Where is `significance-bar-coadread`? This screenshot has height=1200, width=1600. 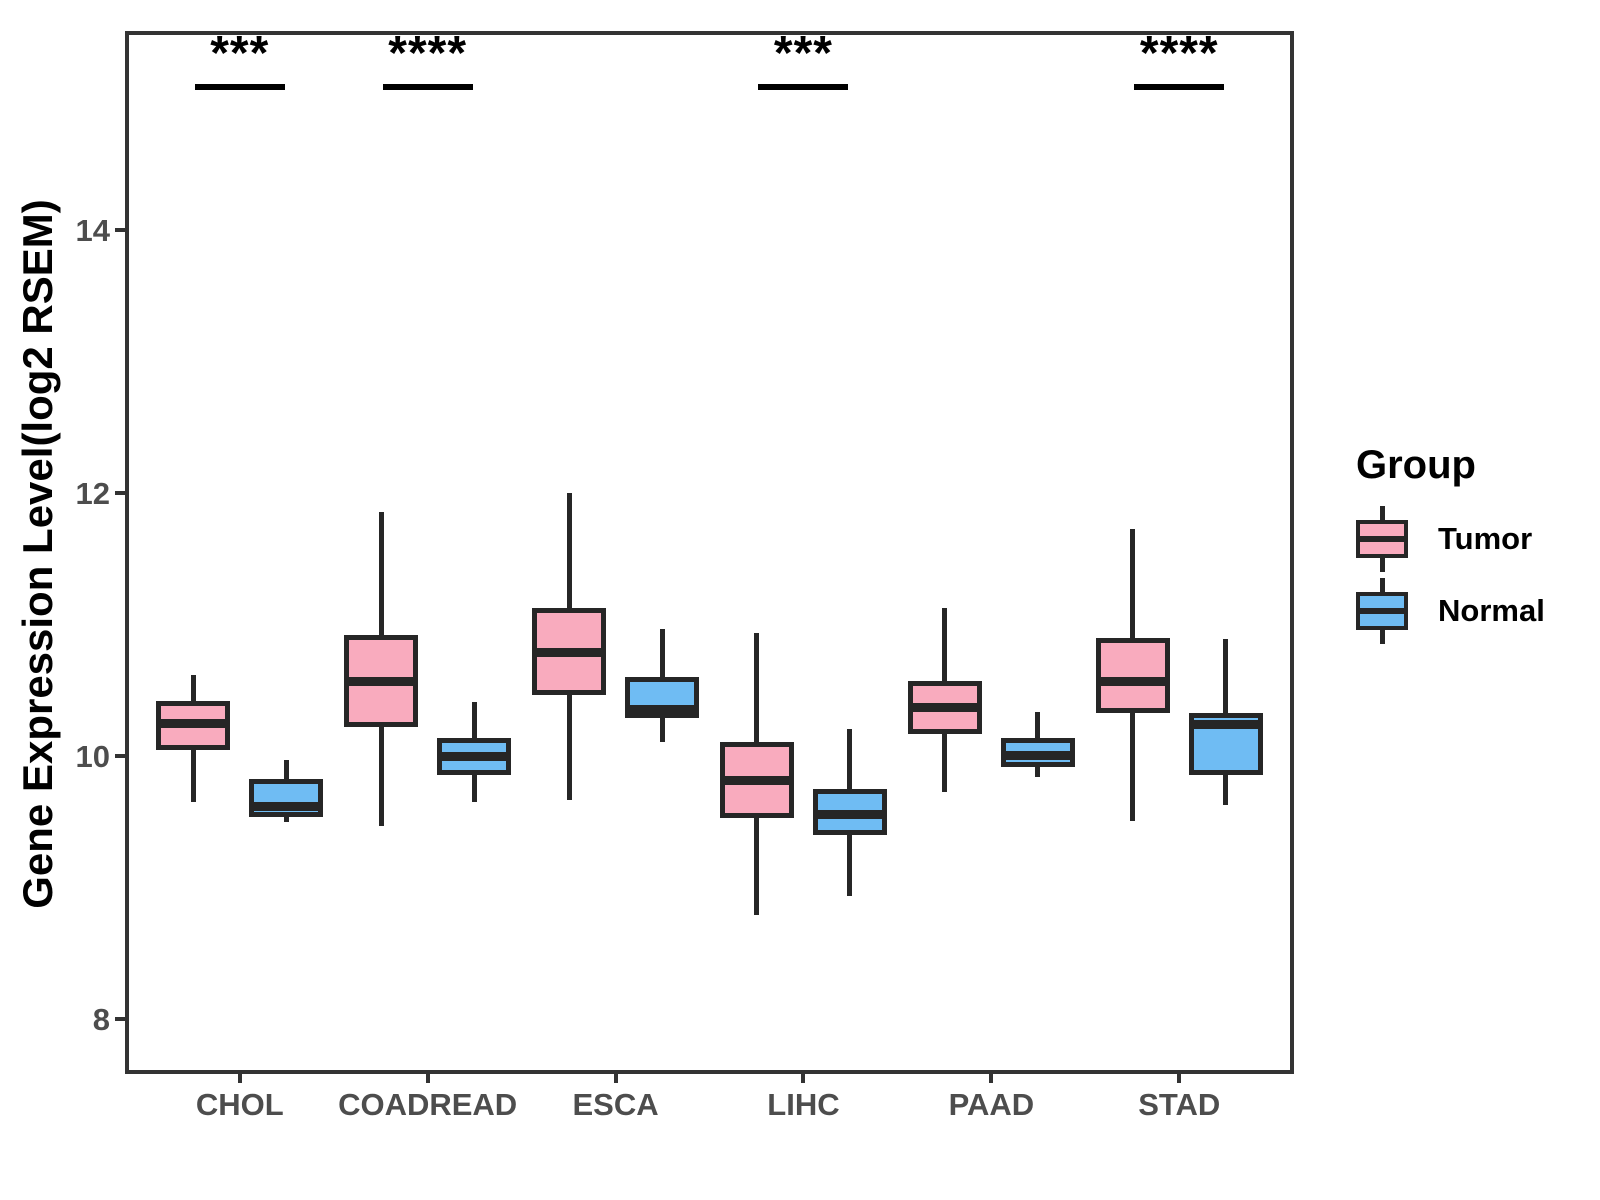
significance-bar-coadread is located at coordinates (427, 87).